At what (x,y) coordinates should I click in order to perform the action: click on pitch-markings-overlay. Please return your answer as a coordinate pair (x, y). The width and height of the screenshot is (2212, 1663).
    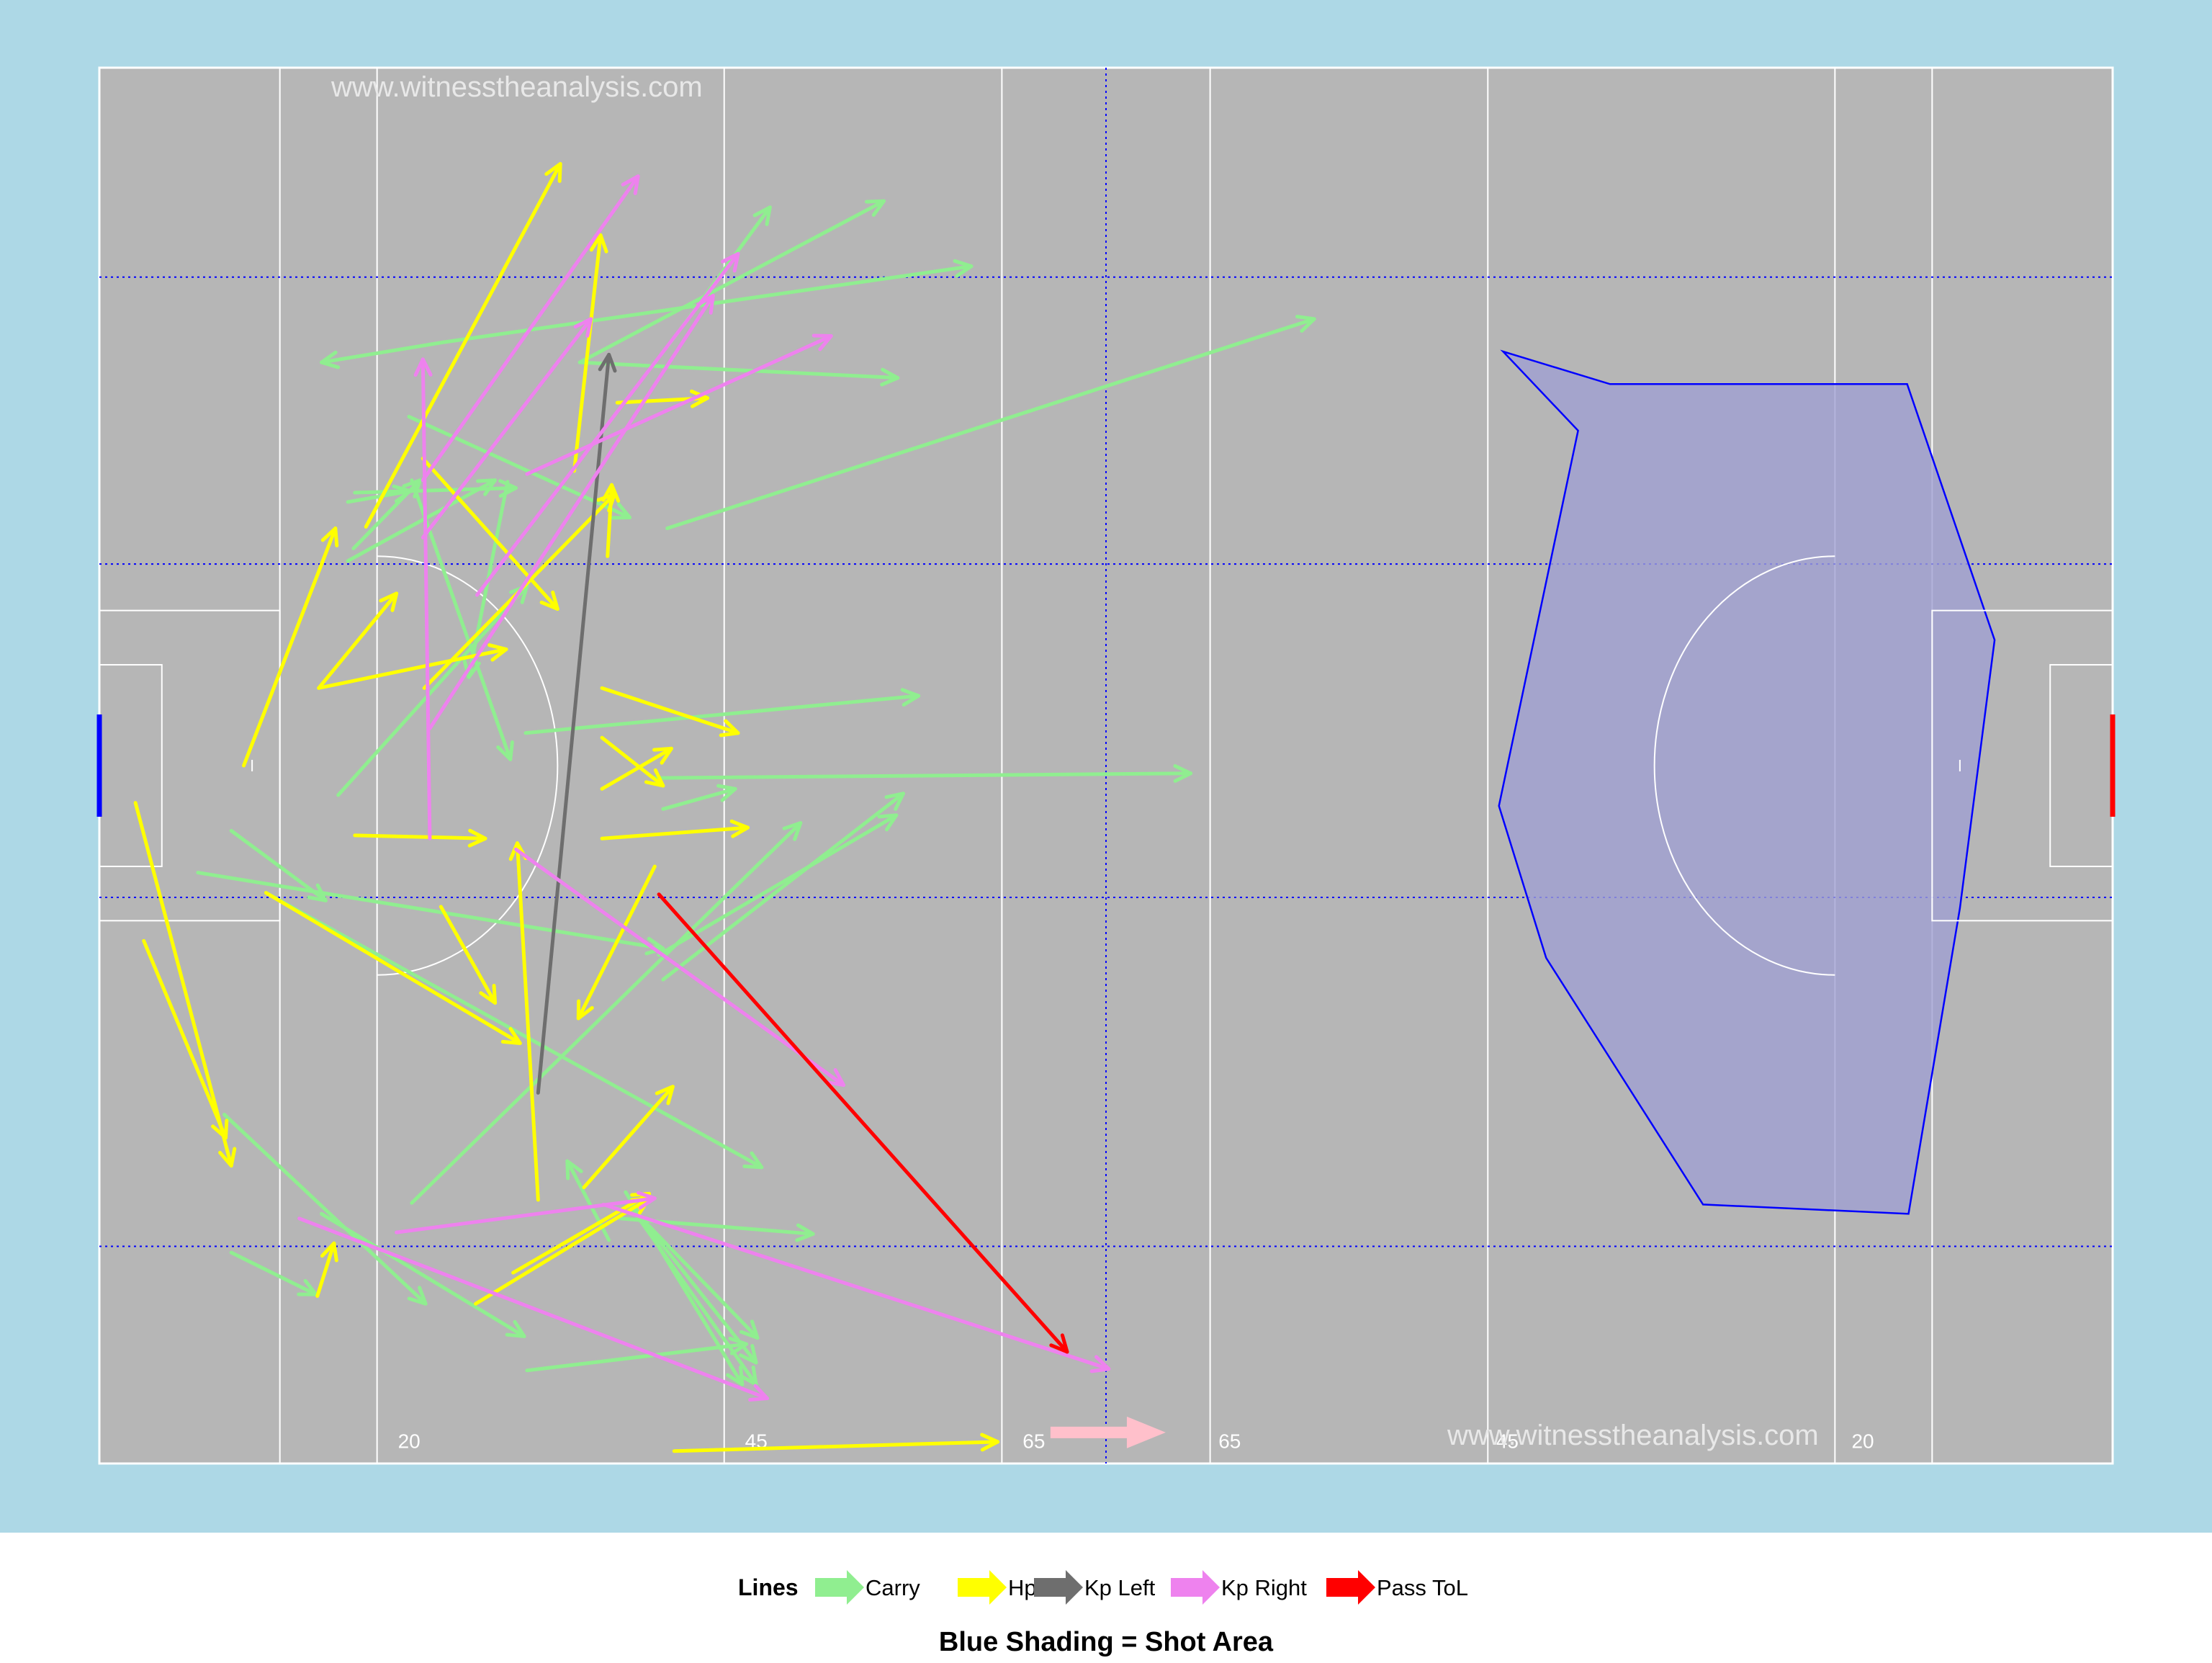
    Looking at the image, I should click on (1885, 765).